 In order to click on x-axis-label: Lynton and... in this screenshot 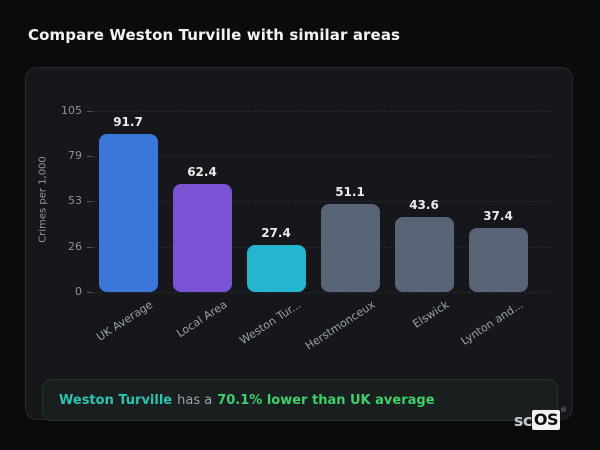, I will do `click(492, 323)`.